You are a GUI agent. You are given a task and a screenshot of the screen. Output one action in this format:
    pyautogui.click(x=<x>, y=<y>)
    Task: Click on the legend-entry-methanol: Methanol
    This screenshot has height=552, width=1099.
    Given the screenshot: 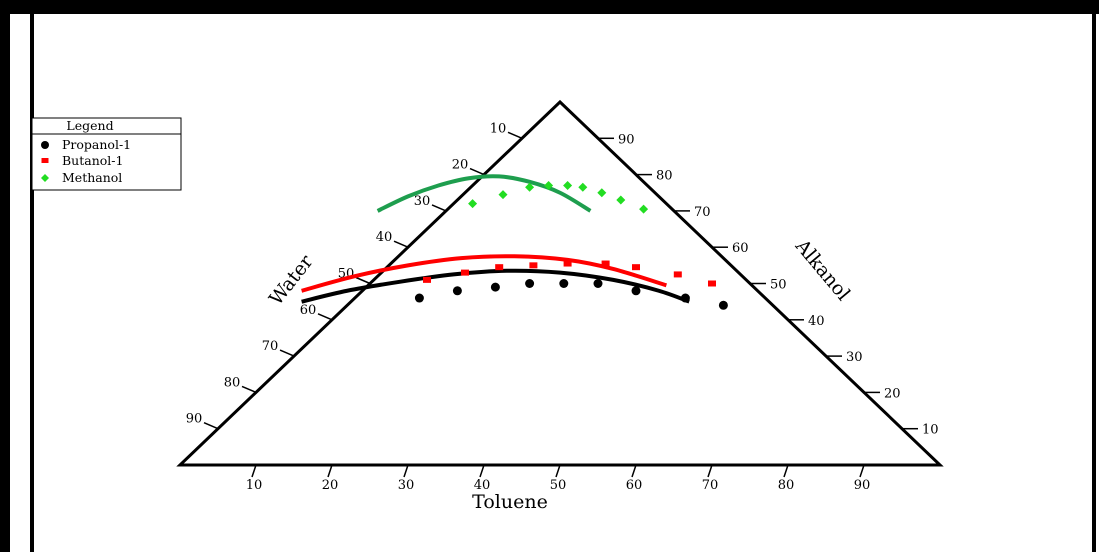 What is the action you would take?
    pyautogui.click(x=92, y=177)
    